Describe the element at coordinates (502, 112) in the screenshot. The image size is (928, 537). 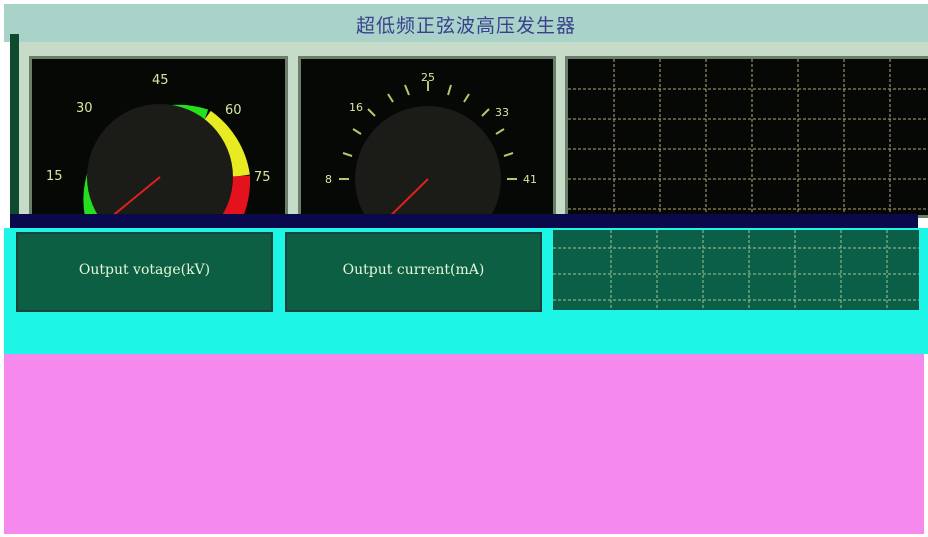
I see `current-scale-label: 33` at that location.